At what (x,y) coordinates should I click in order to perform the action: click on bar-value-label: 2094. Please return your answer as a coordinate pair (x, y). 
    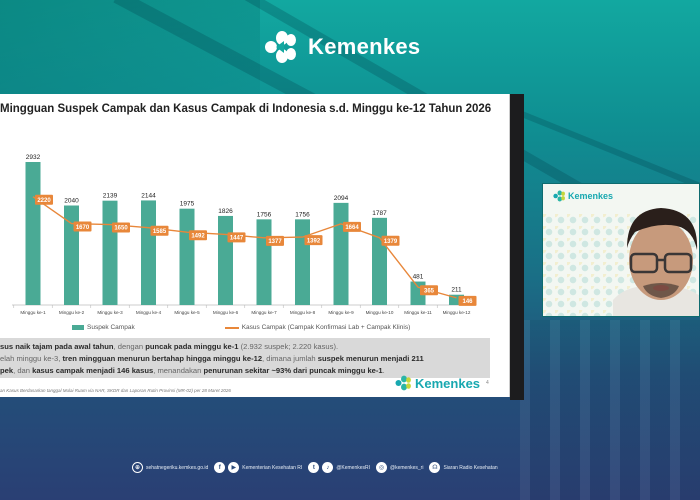
    Looking at the image, I should click on (341, 198).